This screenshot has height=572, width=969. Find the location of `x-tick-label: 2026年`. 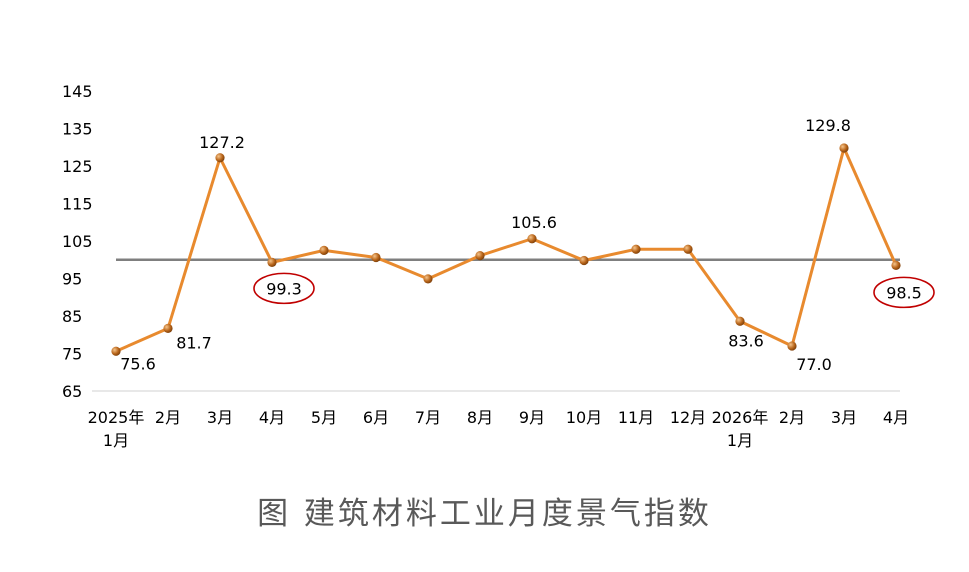

x-tick-label: 2026年 is located at coordinates (740, 417).